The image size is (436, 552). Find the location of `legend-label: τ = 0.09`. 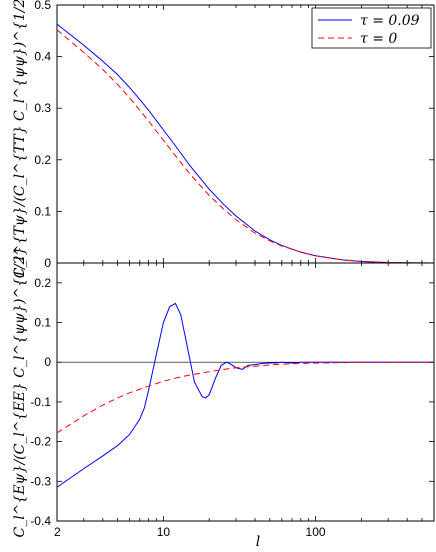

legend-label: τ = 0.09 is located at coordinates (390, 21).